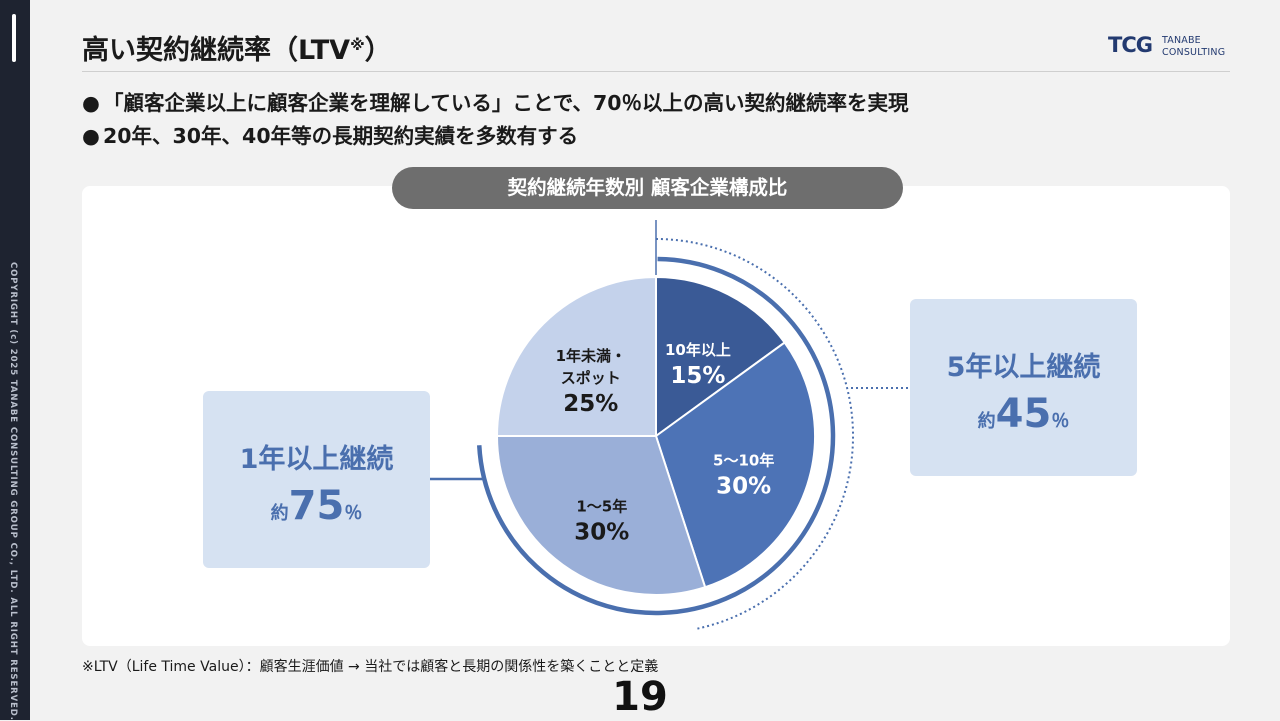  I want to click on callout-value: 約75％, so click(316, 506).